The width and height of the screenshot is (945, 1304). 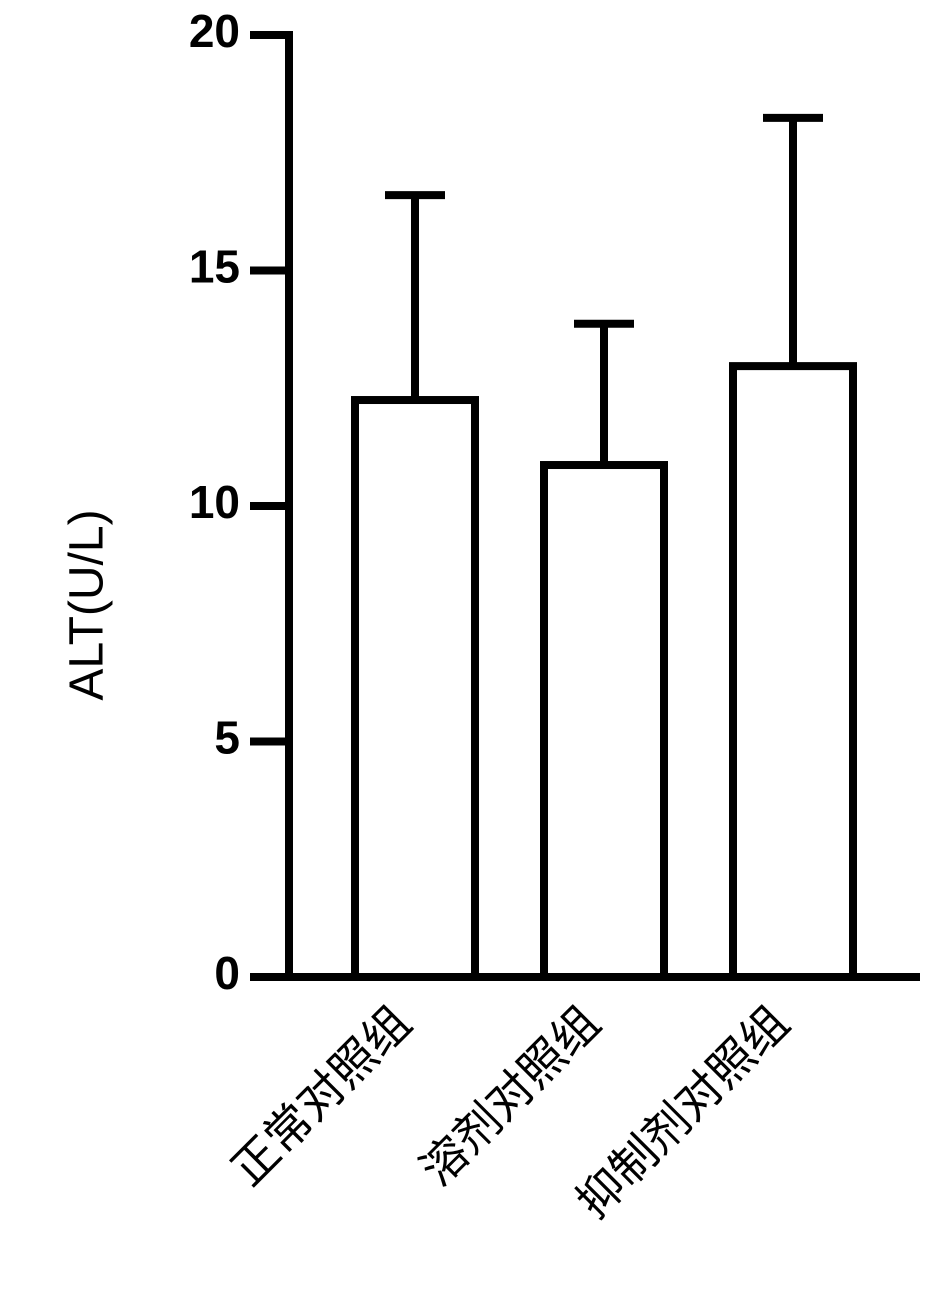 I want to click on y-tick-label: 20, so click(x=214, y=31).